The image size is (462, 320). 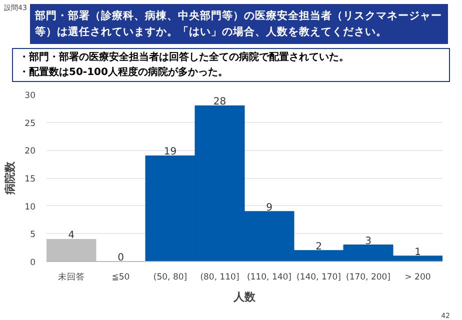 I want to click on x-tick-label: (140, 170], so click(x=318, y=277).